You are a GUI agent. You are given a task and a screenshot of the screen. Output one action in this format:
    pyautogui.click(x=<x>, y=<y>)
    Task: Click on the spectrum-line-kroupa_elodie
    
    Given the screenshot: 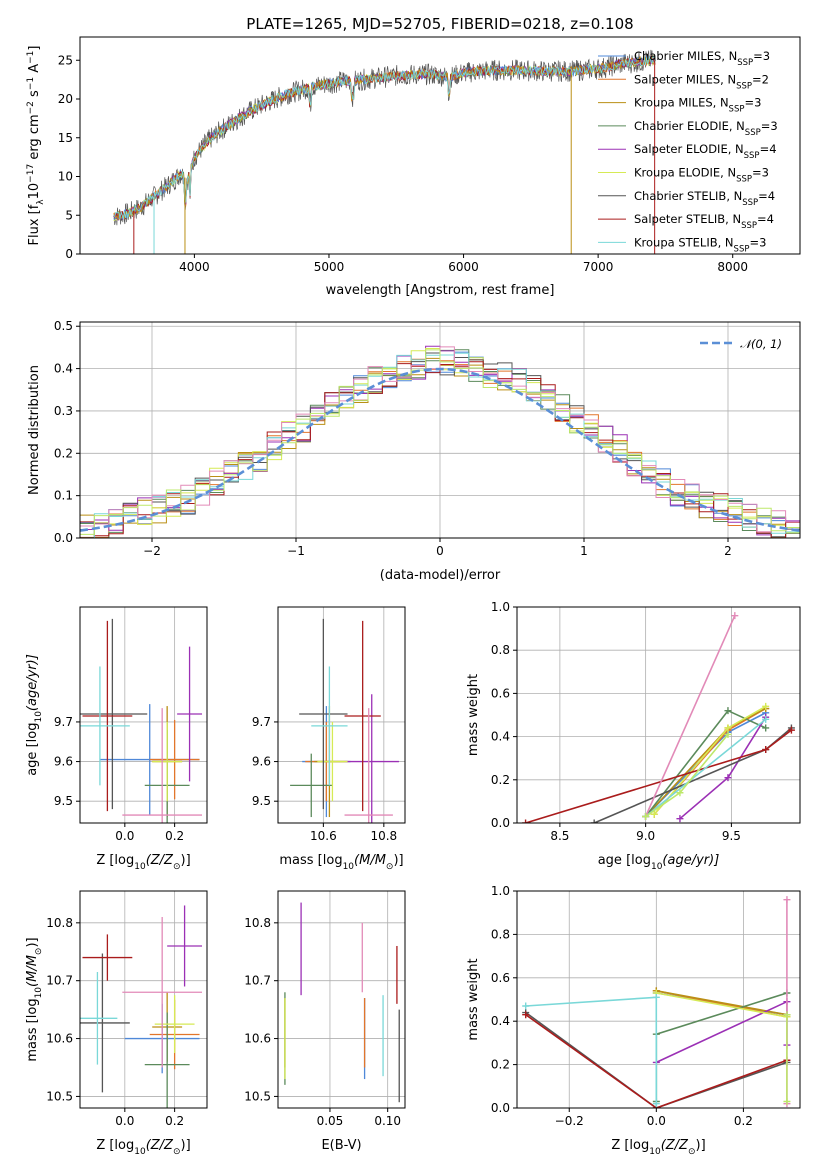 What is the action you would take?
    pyautogui.click(x=384, y=138)
    